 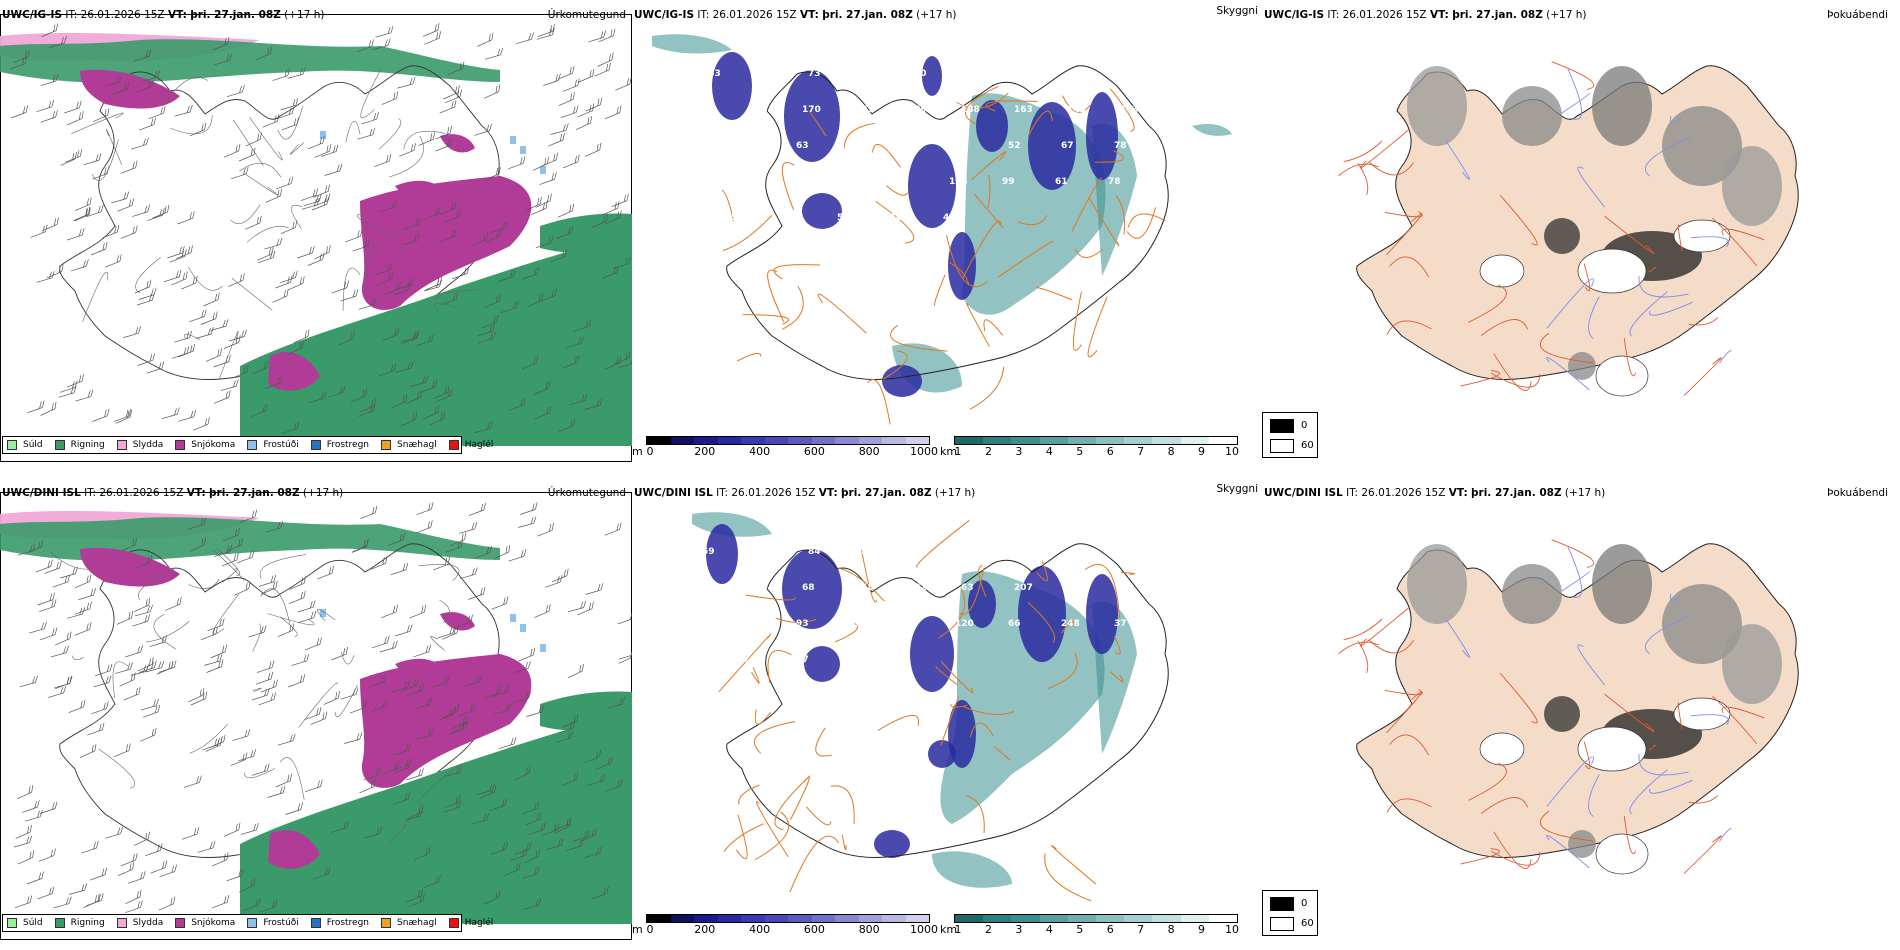 What do you see at coordinates (252, 445) in the screenshot?
I see `legend-swatch` at bounding box center [252, 445].